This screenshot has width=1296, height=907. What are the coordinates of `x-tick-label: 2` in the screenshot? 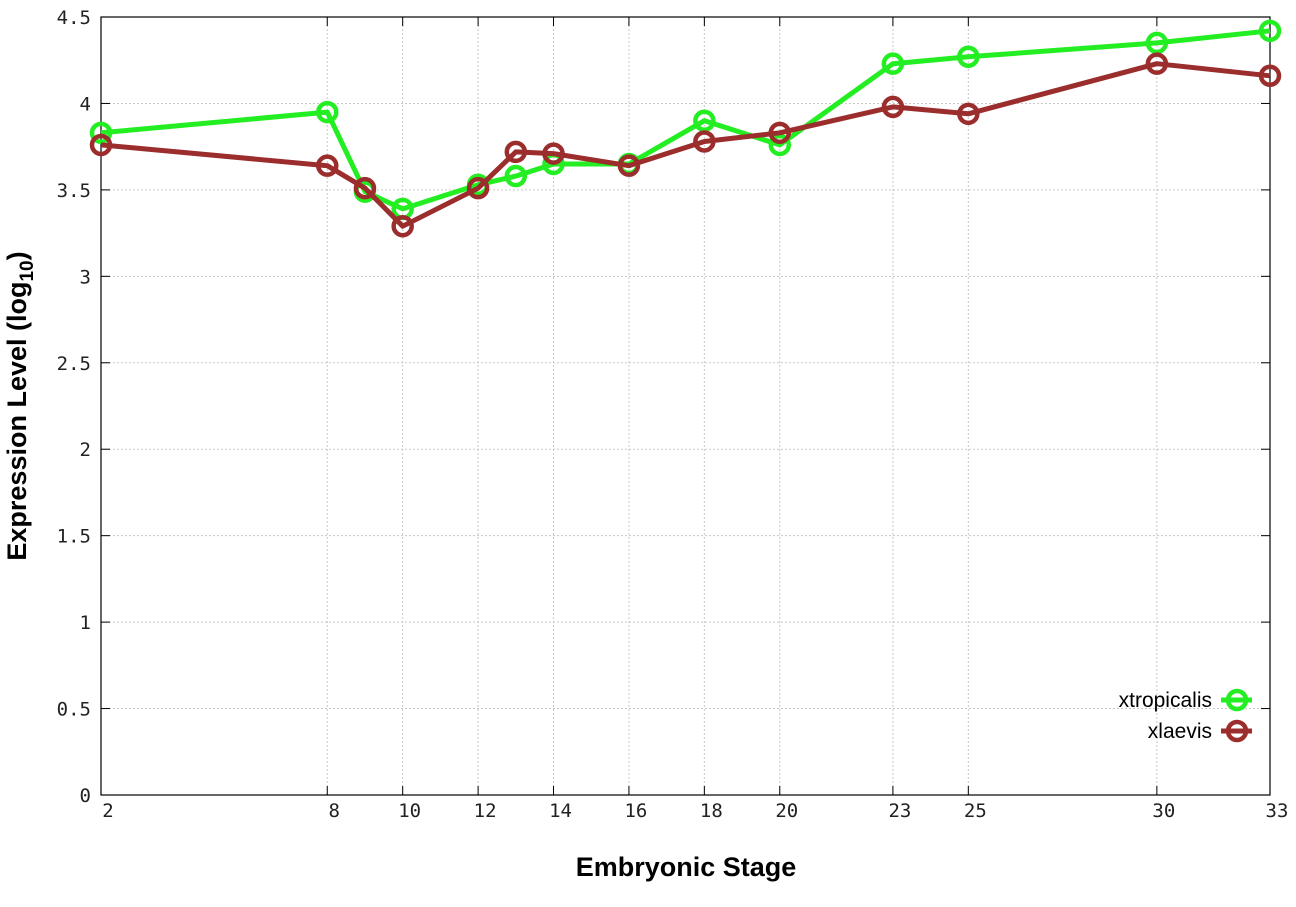 It's located at (107, 811).